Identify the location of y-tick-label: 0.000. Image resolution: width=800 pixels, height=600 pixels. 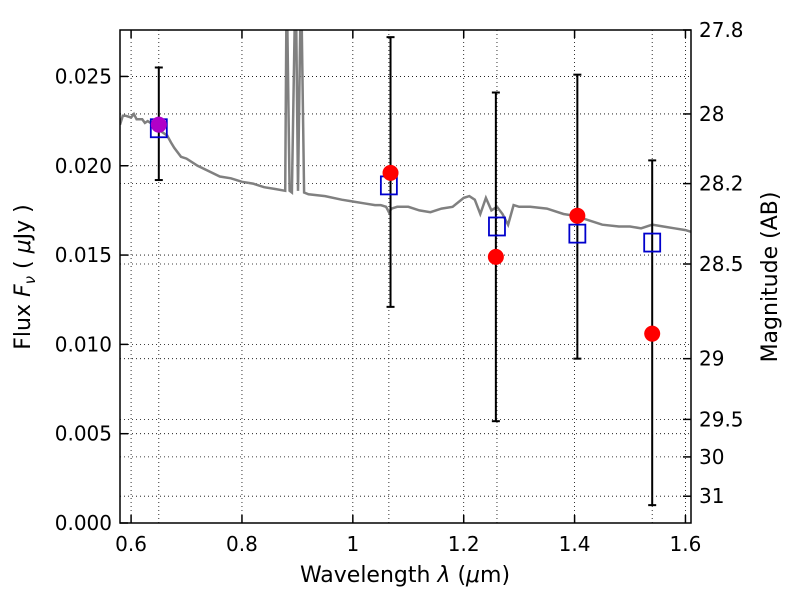
(83, 523).